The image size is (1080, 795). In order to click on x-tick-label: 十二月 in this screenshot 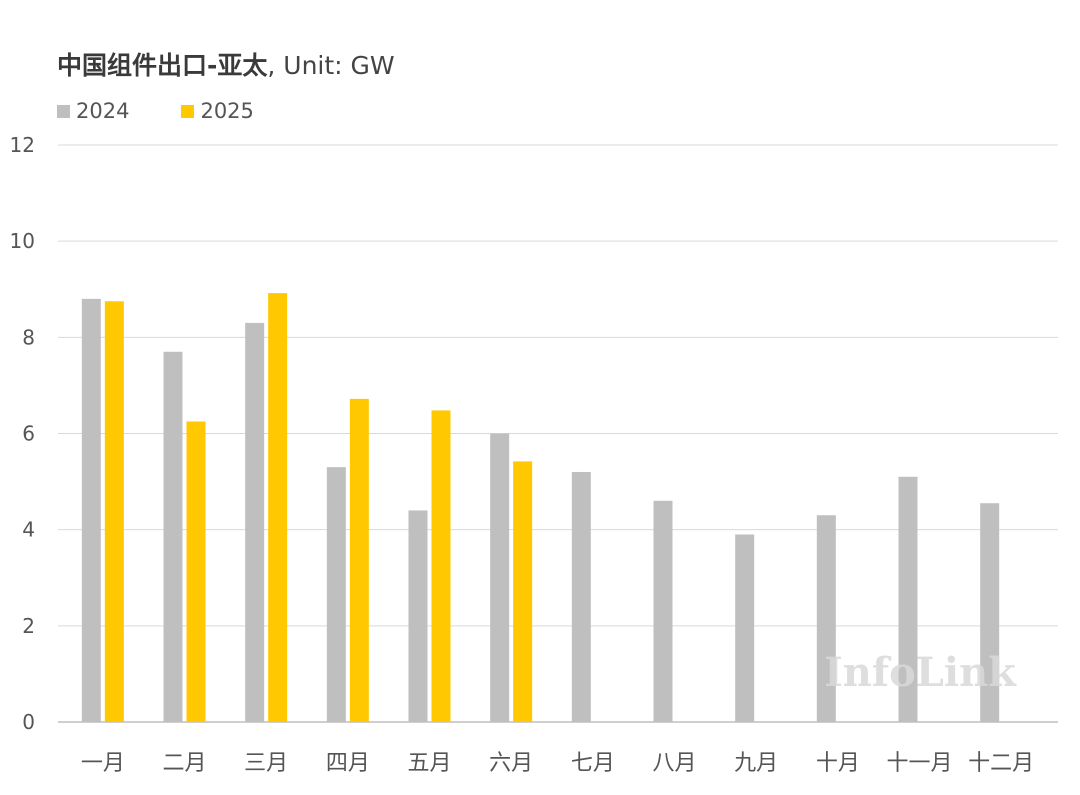, I will do `click(1001, 763)`.